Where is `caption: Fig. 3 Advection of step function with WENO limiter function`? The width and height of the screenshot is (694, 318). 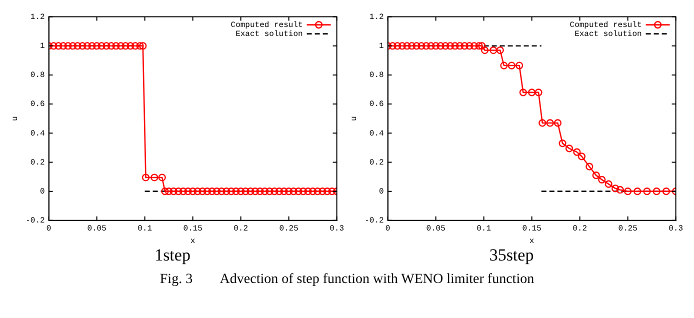 caption: Fig. 3 Advection of step function with WENO limiter function is located at coordinates (347, 280).